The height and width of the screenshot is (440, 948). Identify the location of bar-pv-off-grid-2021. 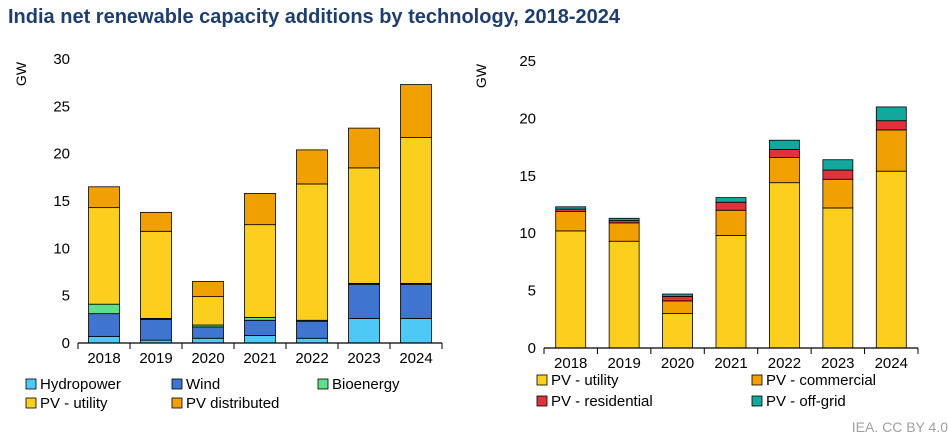
(731, 200).